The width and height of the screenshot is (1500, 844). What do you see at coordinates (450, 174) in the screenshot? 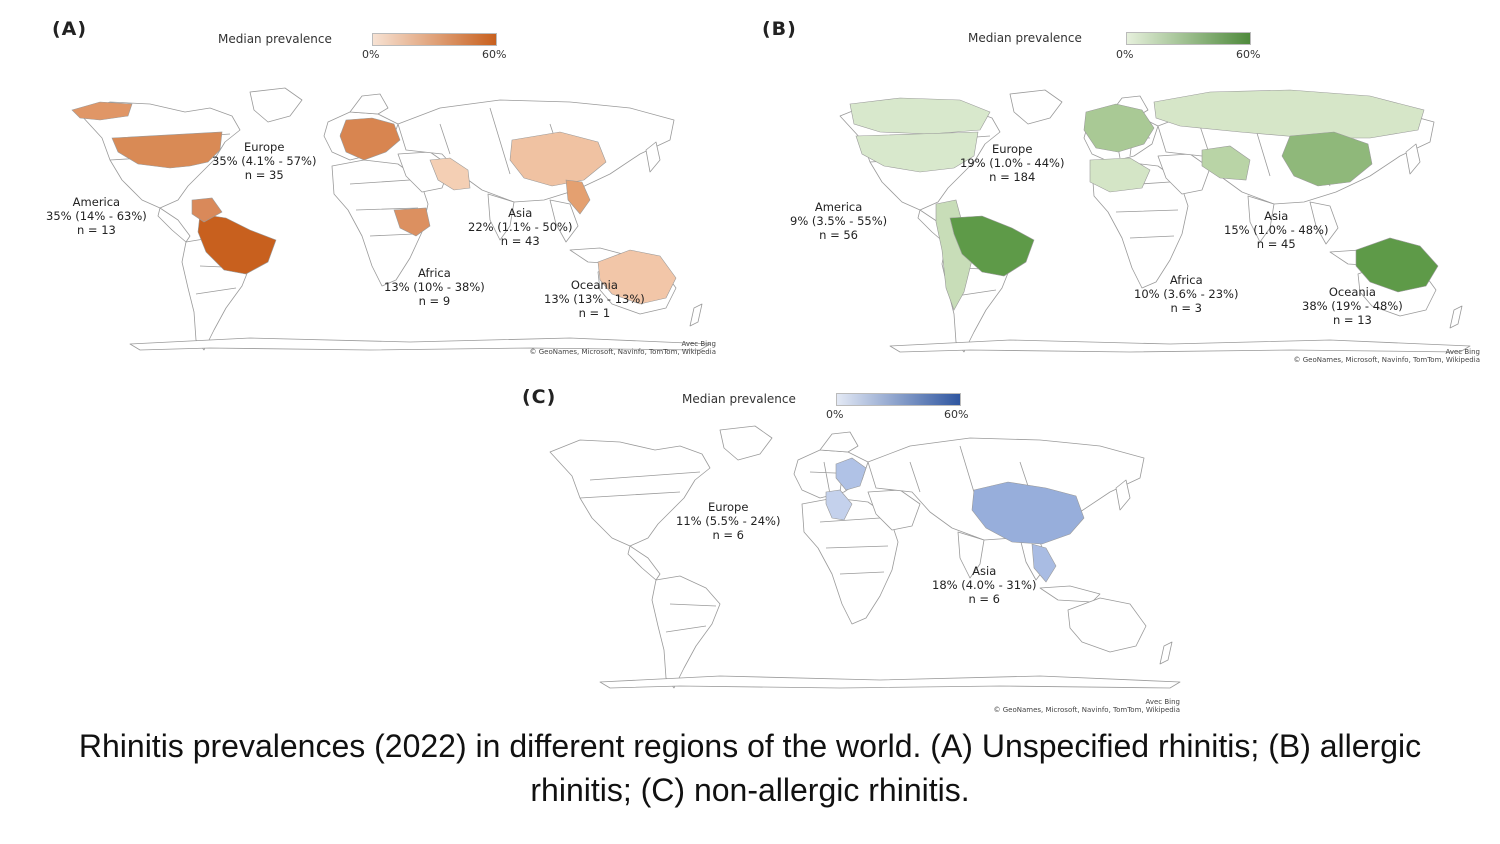
I see `region-fill-india` at bounding box center [450, 174].